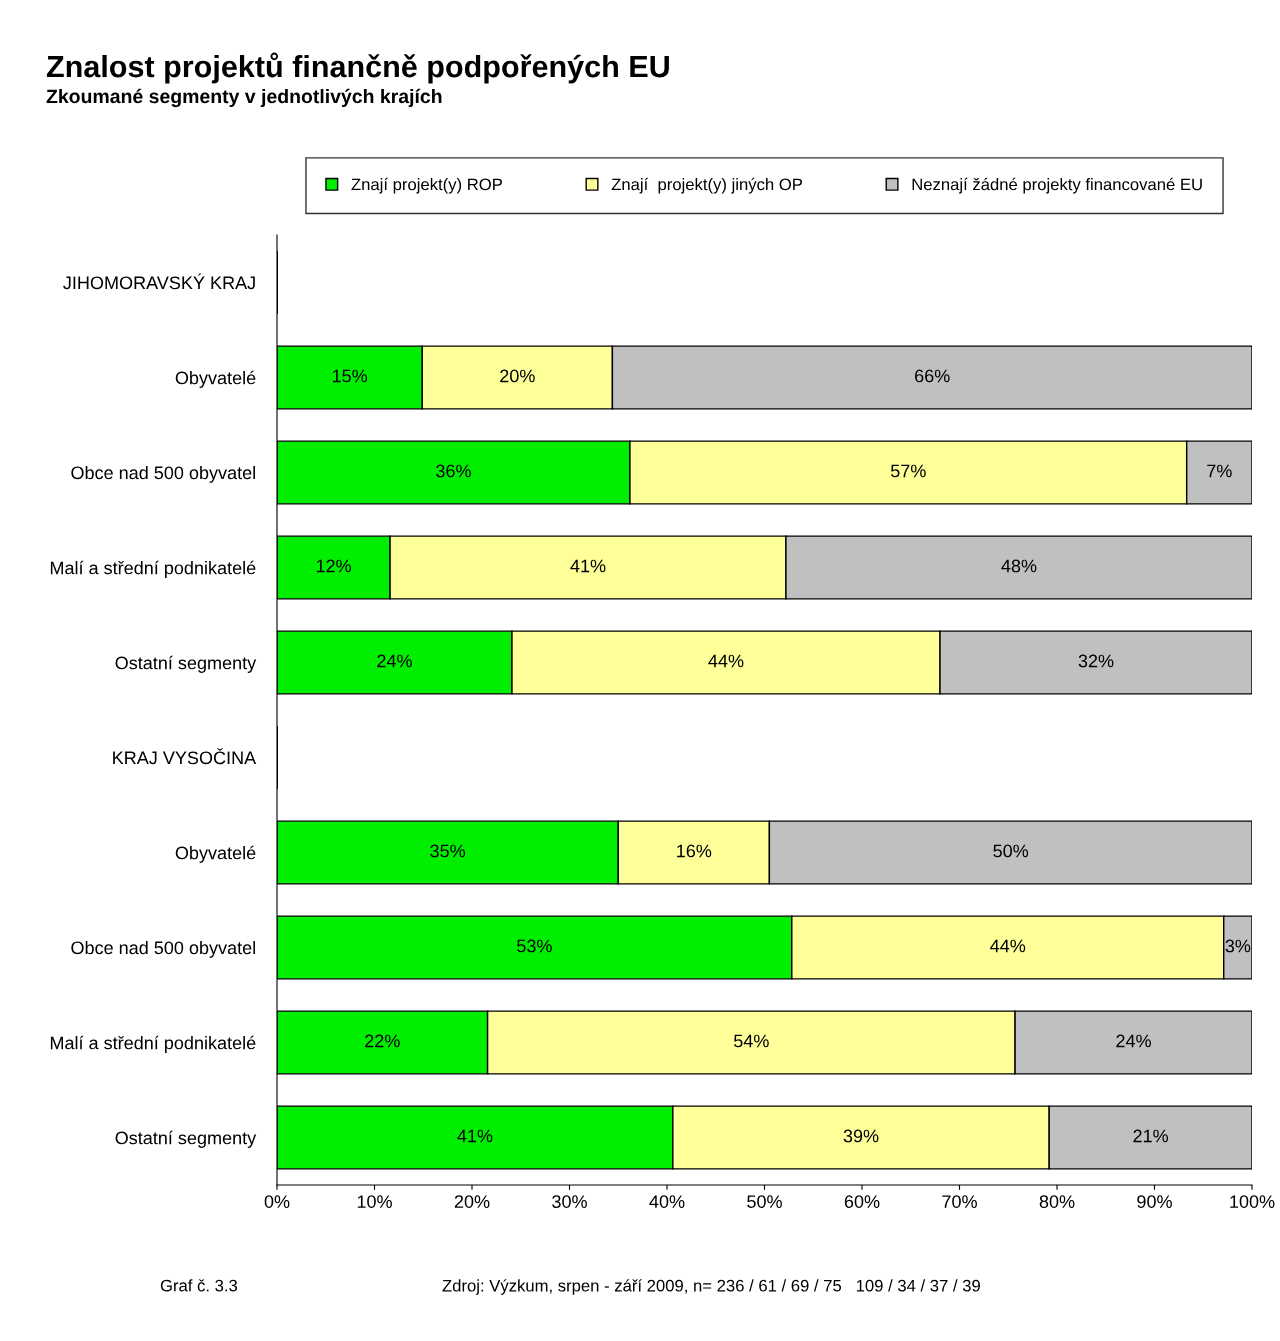 The width and height of the screenshot is (1280, 1341). Describe the element at coordinates (1238, 946) in the screenshot. I see `data-label: 3%` at that location.